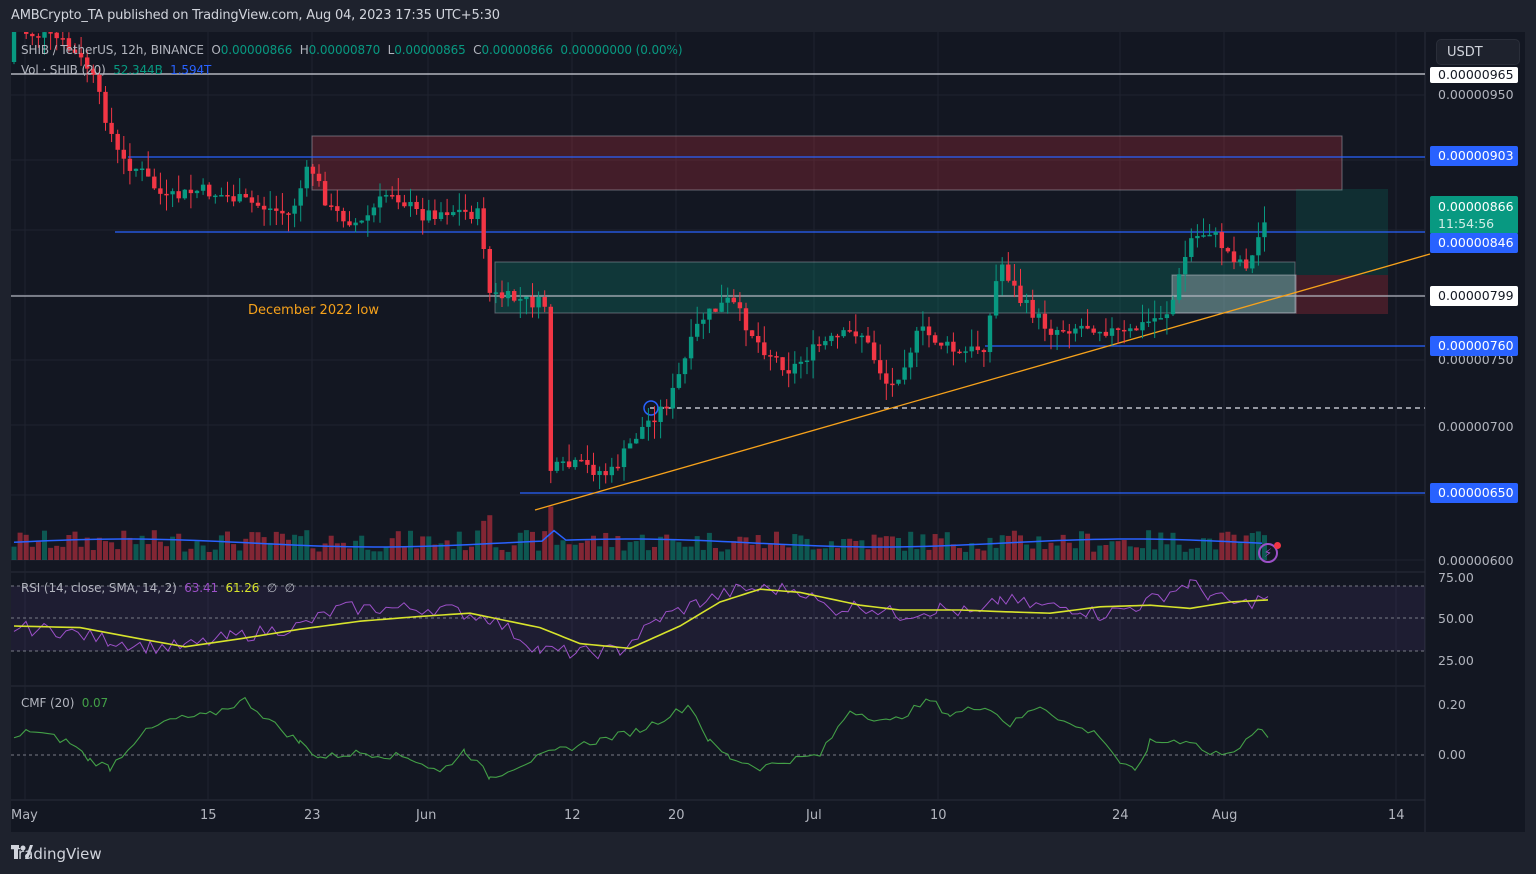 Image resolution: width=1536 pixels, height=874 pixels. I want to click on notification-dot-icon, so click(1277, 545).